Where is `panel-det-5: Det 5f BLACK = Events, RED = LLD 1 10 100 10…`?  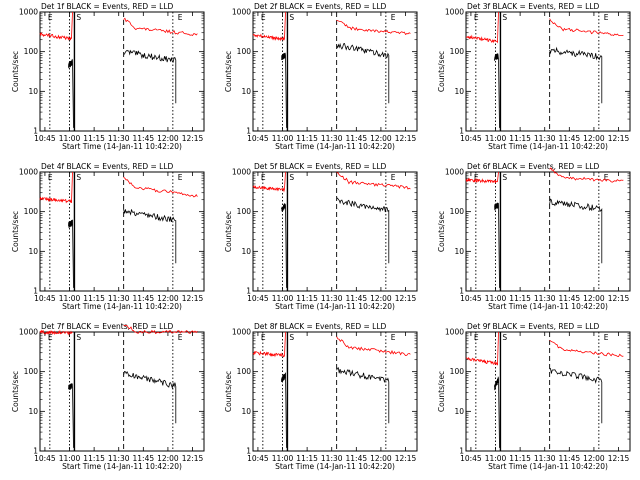 panel-det-5: Det 5f BLACK = Events, RED = LLD 1 10 100 10… is located at coordinates (321, 236).